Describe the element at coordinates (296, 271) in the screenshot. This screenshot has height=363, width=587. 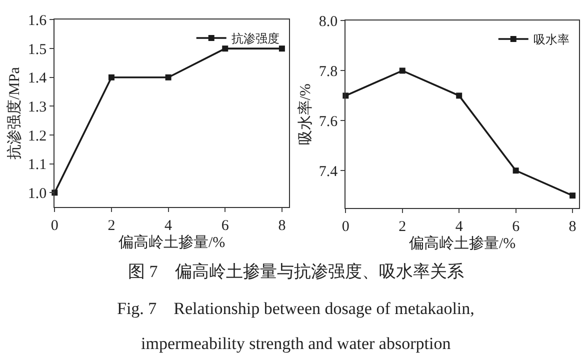
I see `caption: 图 7 偏高岭土掺量与抗渗强度、吸水率关系` at that location.